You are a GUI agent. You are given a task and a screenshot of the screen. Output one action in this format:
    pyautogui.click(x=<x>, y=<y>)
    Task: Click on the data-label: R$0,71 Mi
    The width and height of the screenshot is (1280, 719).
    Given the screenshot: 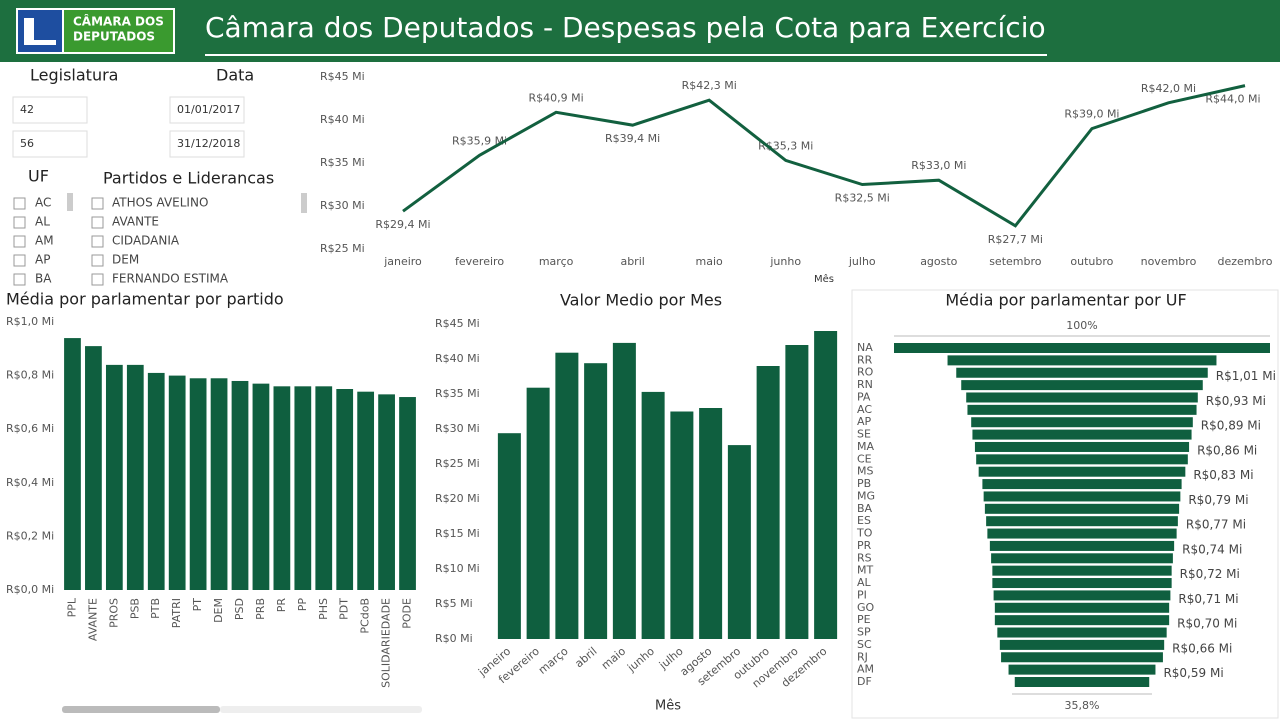 What is the action you would take?
    pyautogui.click(x=1208, y=599)
    